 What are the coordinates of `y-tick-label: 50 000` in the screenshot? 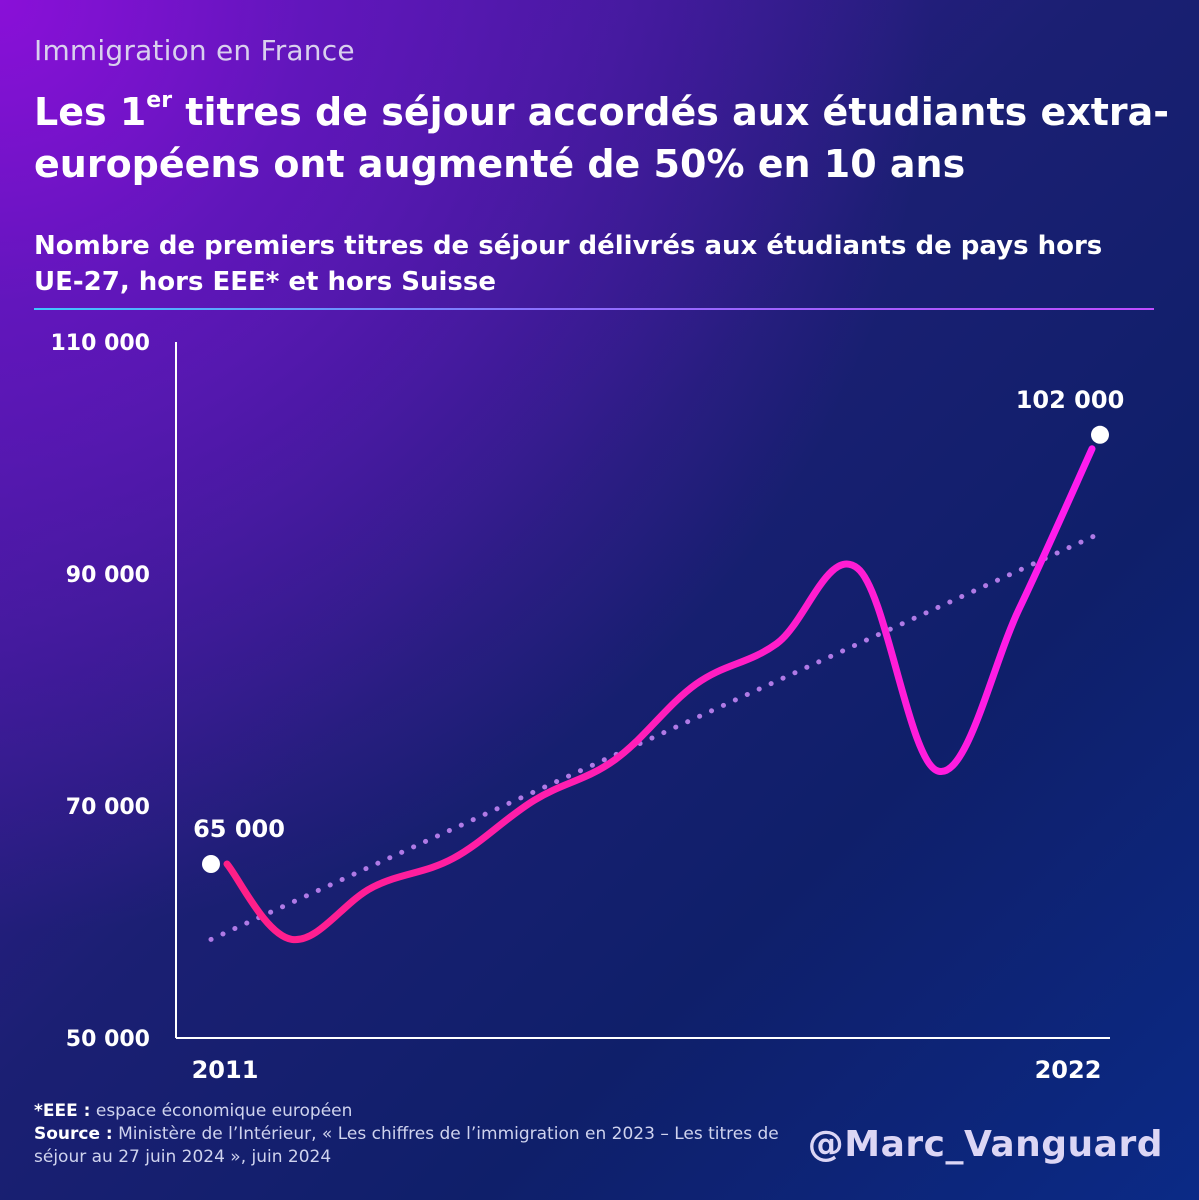 It's located at (108, 1039).